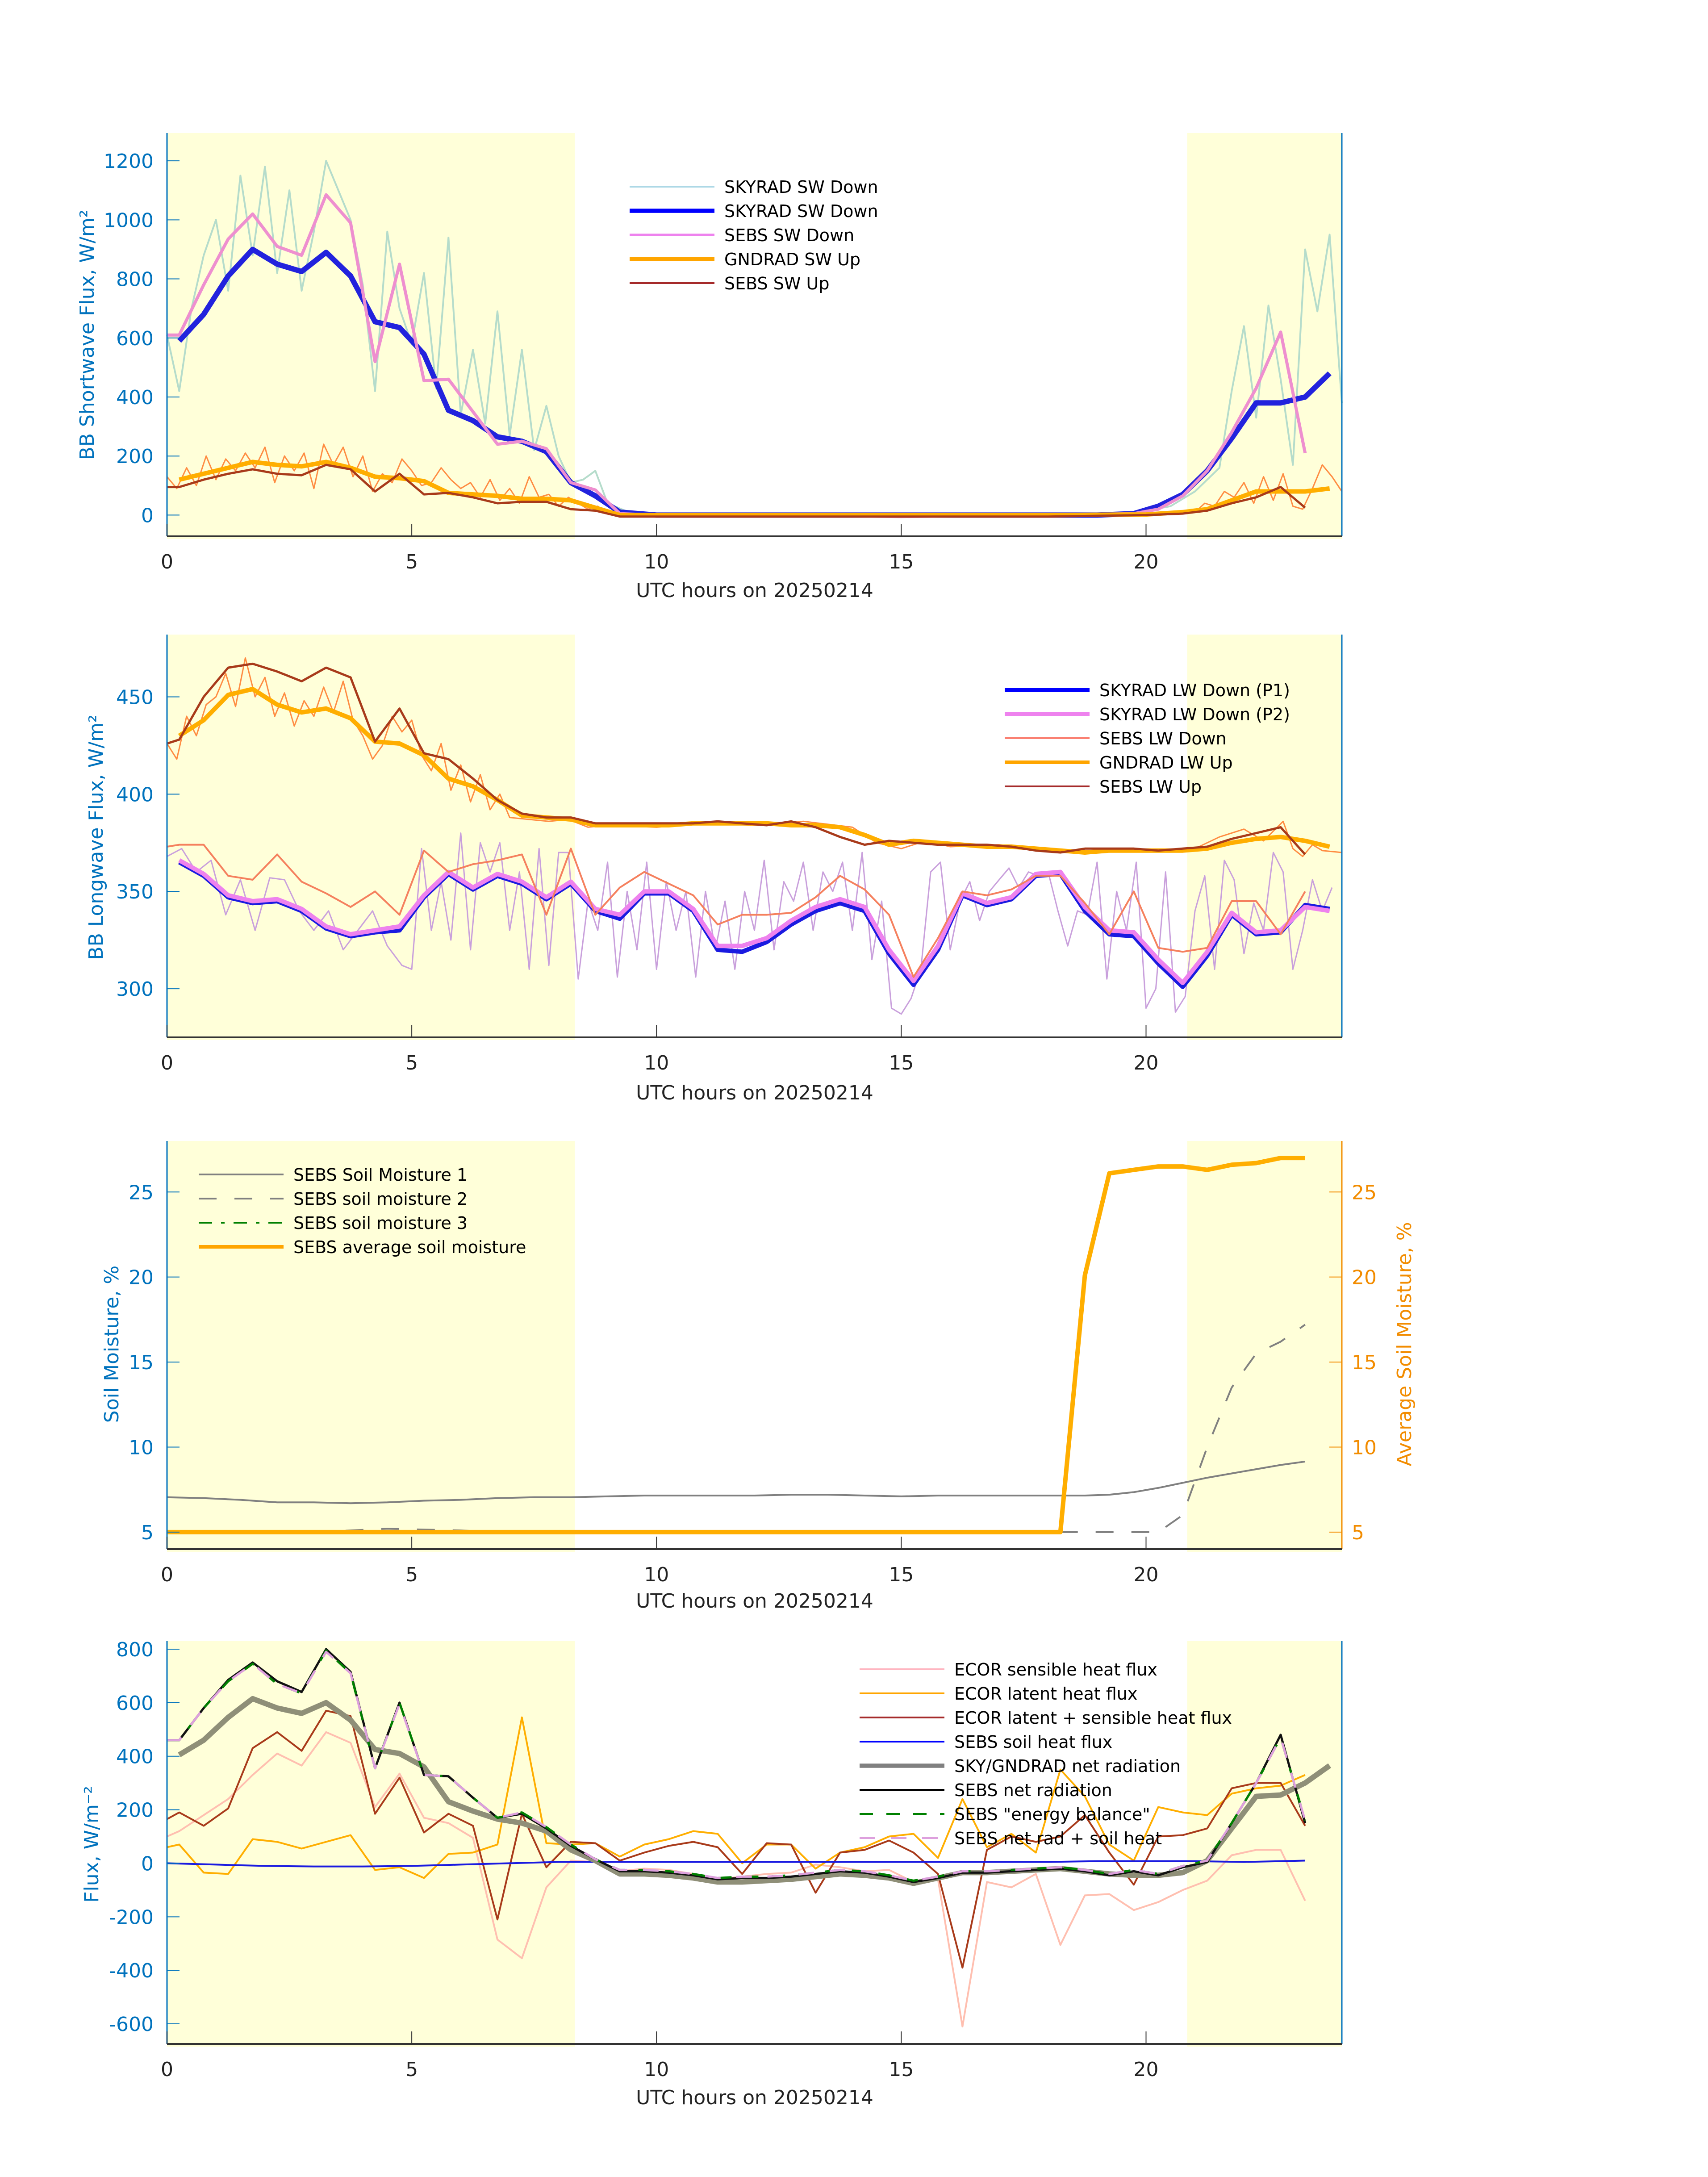 This screenshot has width=1708, height=2177. I want to click on legend-item-skyrad-sw-down: SKYRAD SW Down, so click(754, 187).